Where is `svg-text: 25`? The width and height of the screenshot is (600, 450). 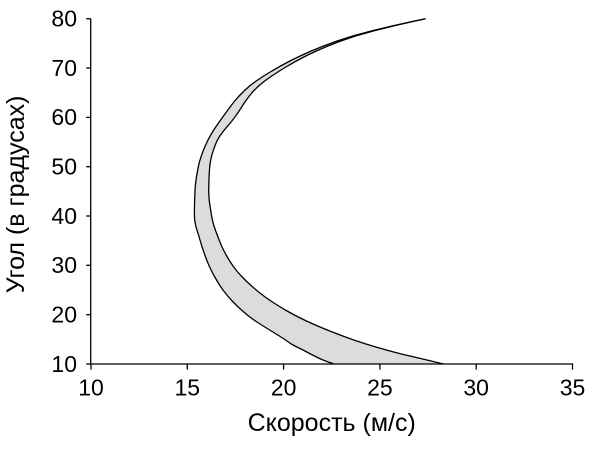
svg-text: 25 is located at coordinates (380, 388).